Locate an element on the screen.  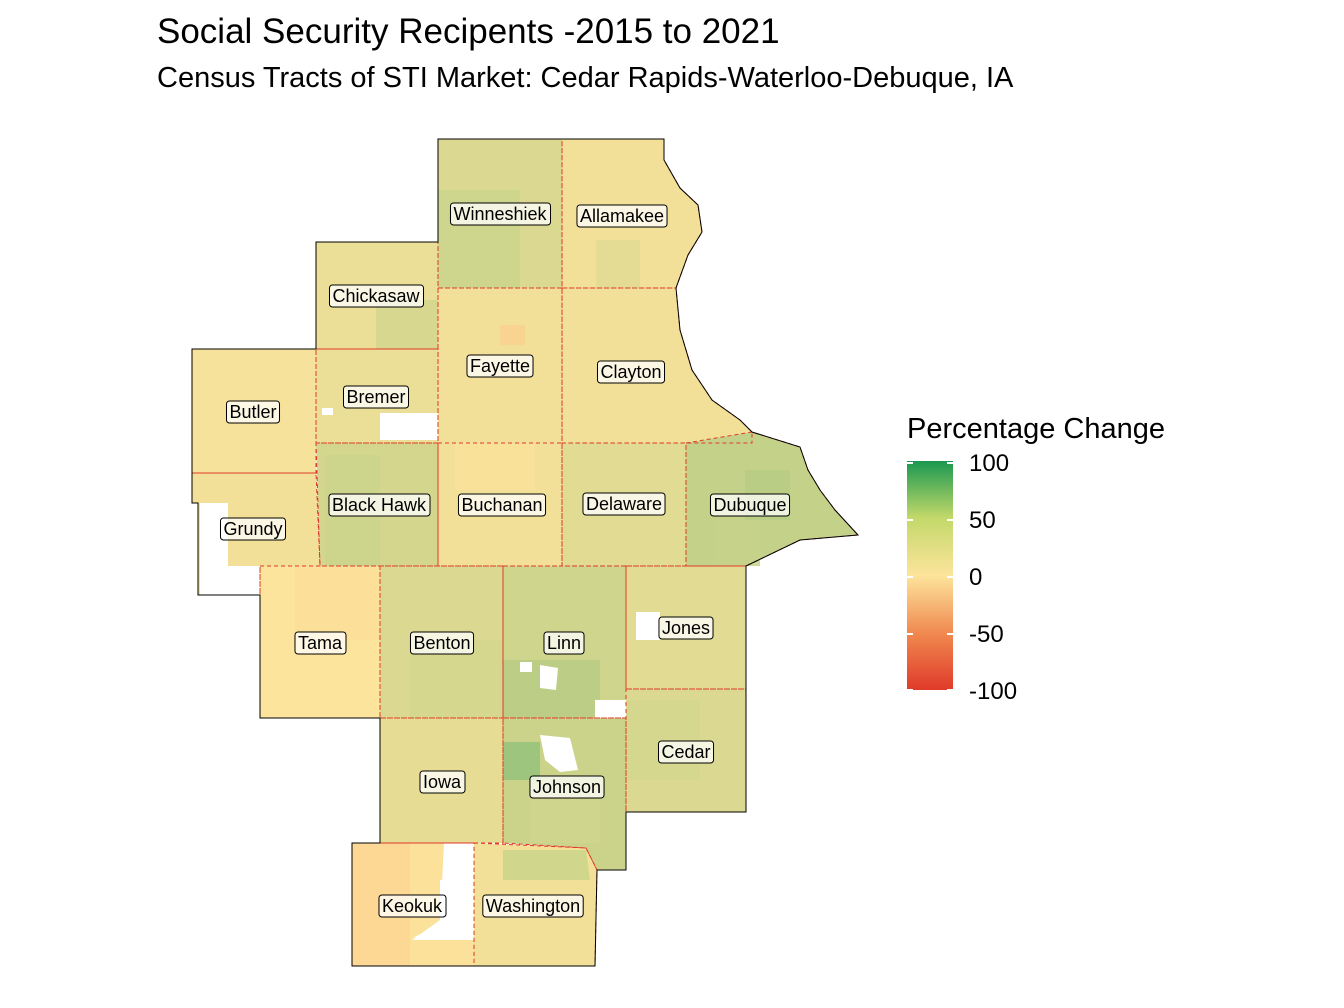
svg-text: Jones is located at coordinates (686, 628).